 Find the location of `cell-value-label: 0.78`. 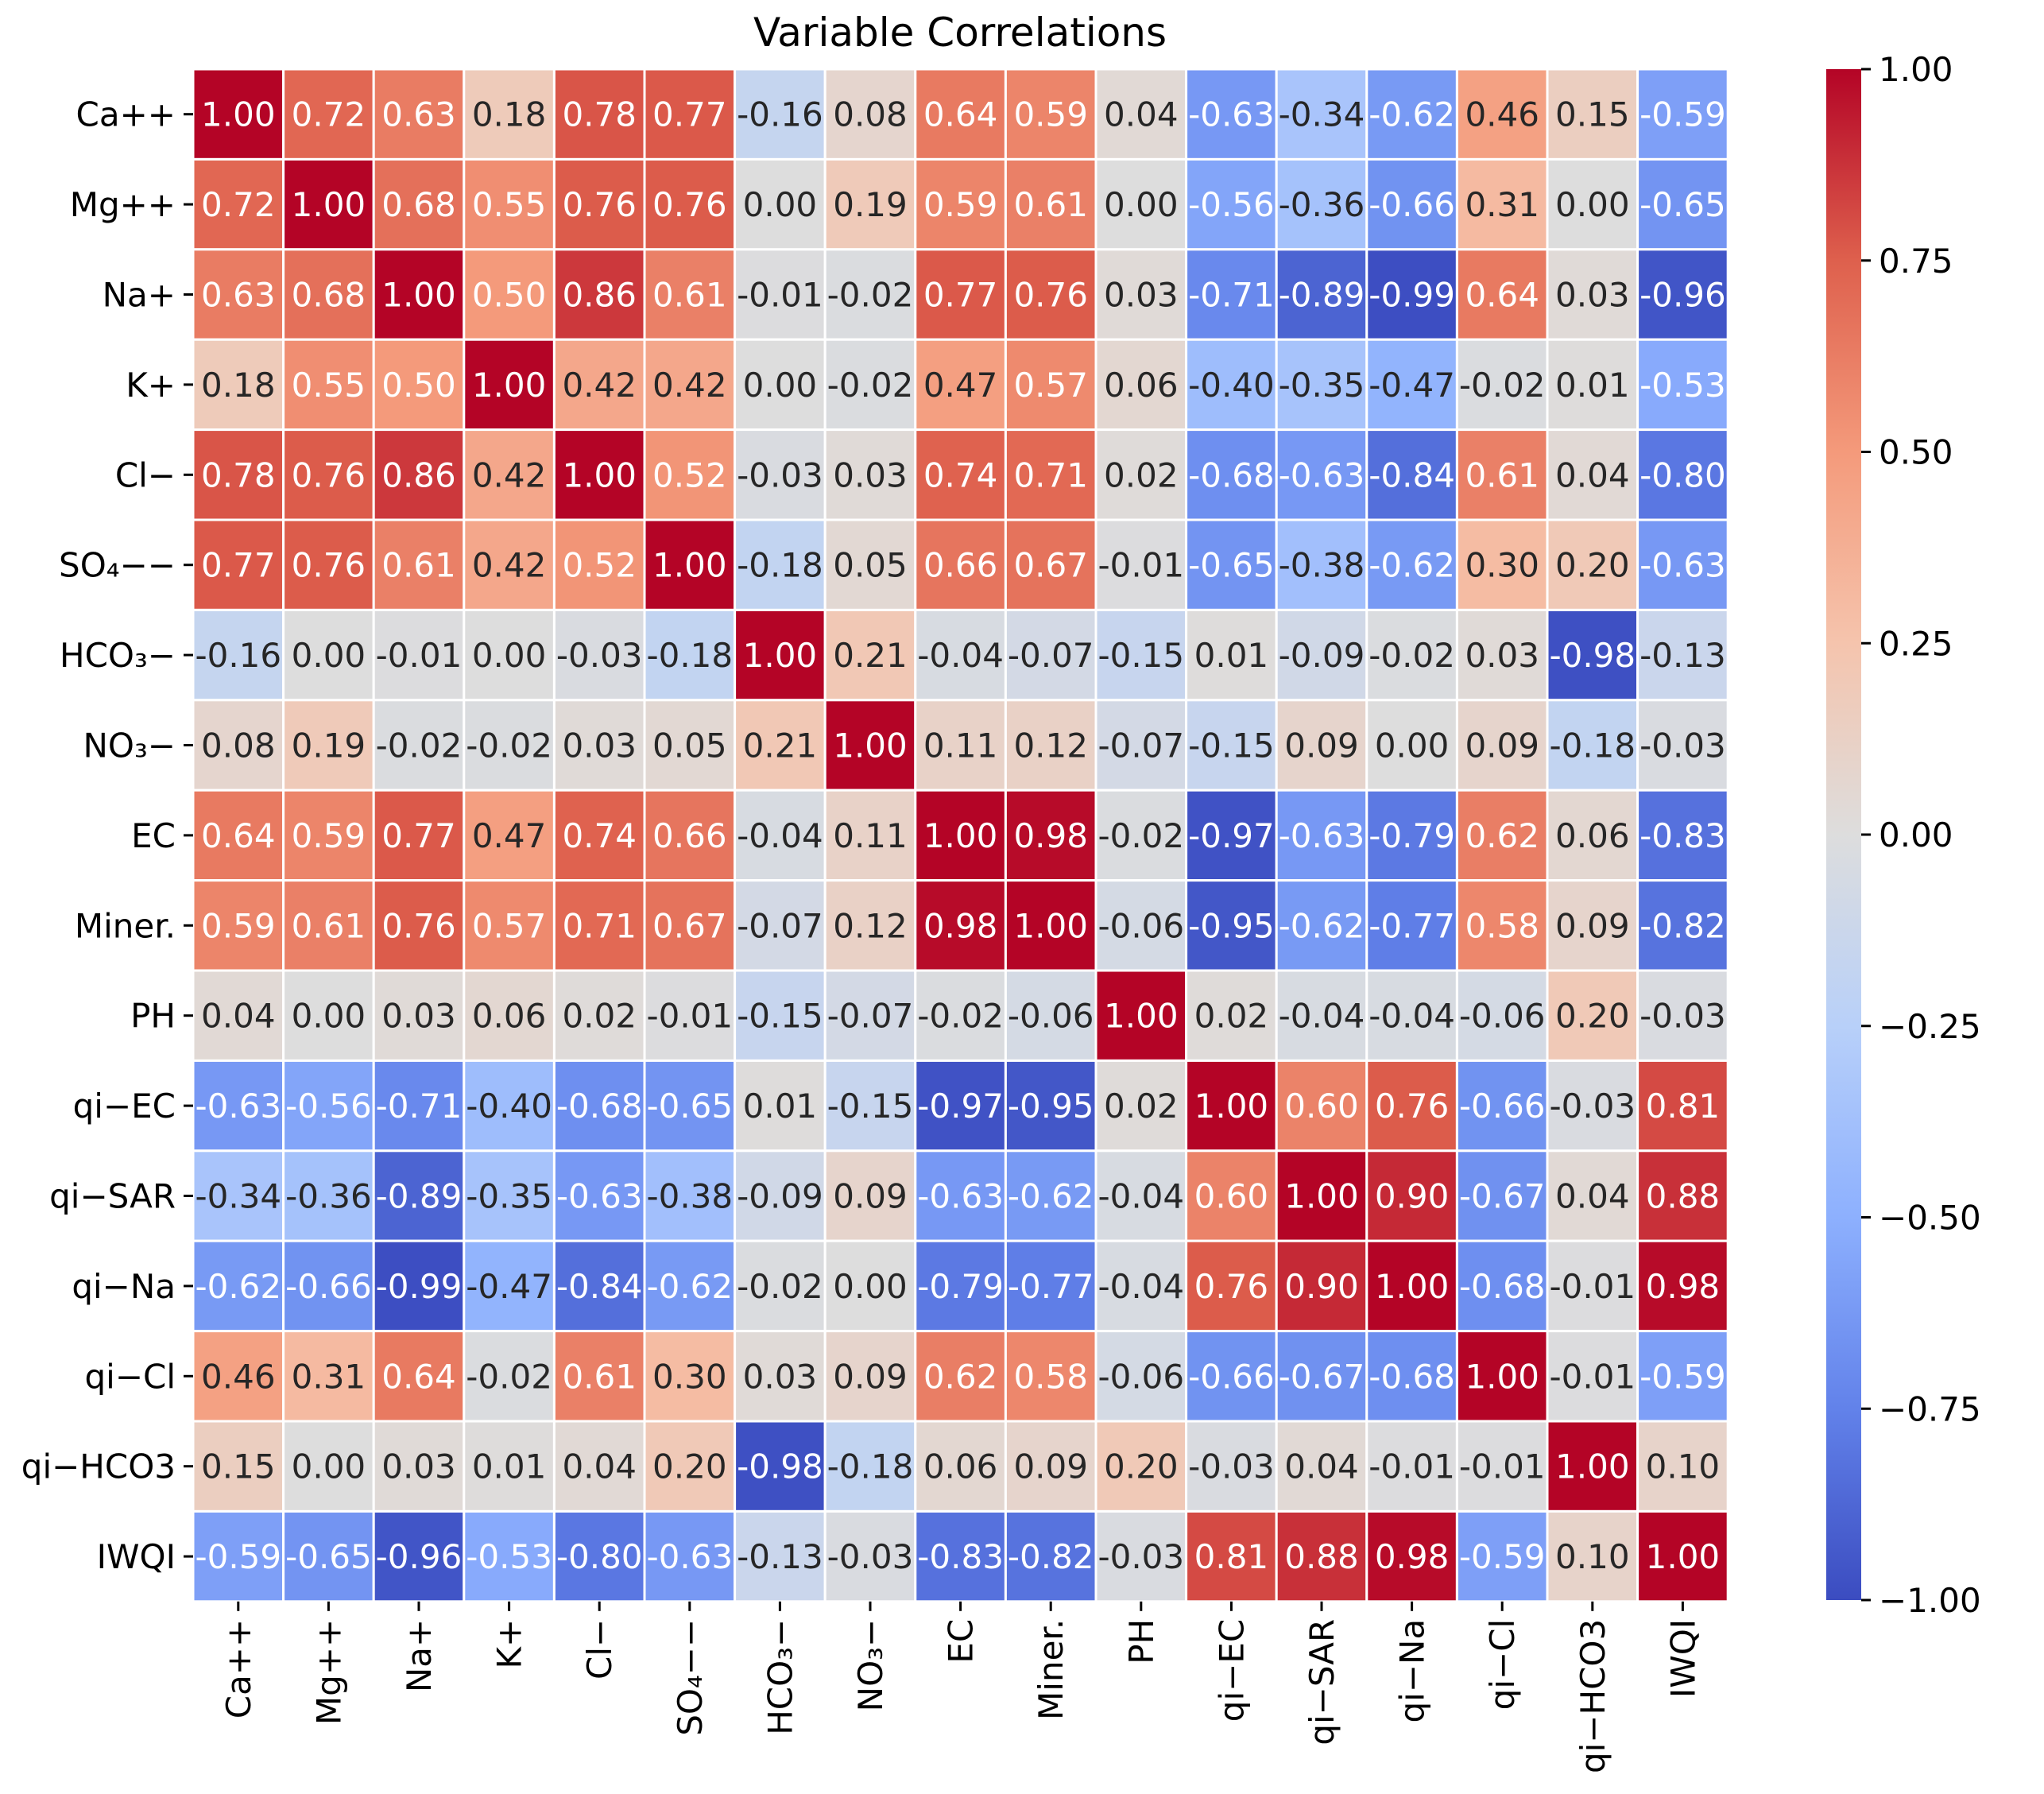

cell-value-label: 0.78 is located at coordinates (599, 115).